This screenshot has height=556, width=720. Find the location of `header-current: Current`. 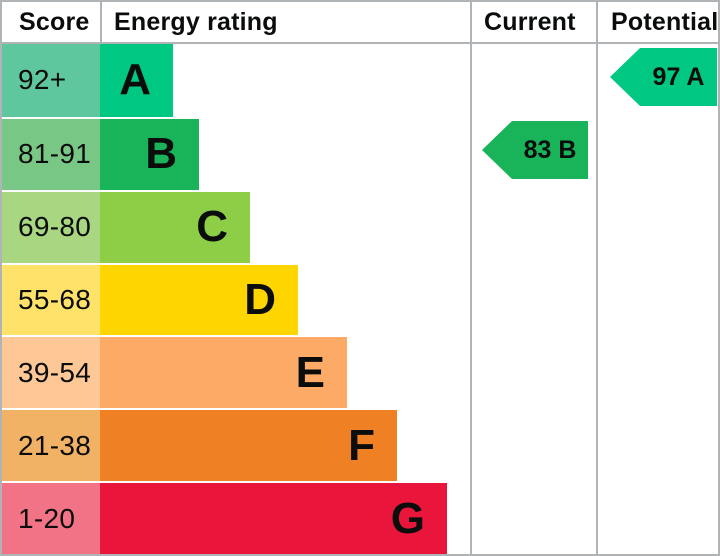

header-current: Current is located at coordinates (533, 22).